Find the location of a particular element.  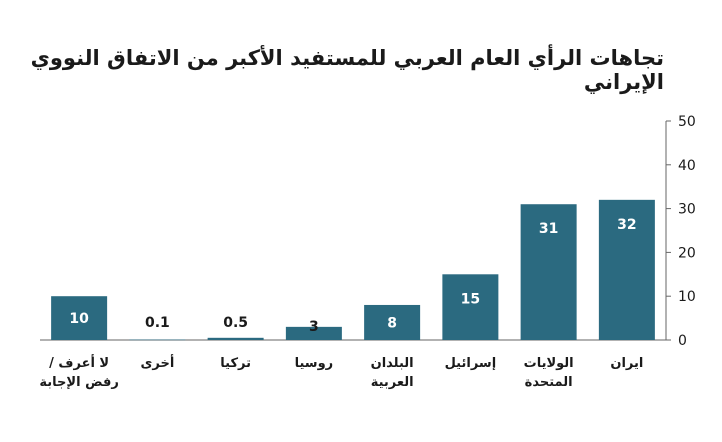

category-label: روسيا is located at coordinates (314, 363).